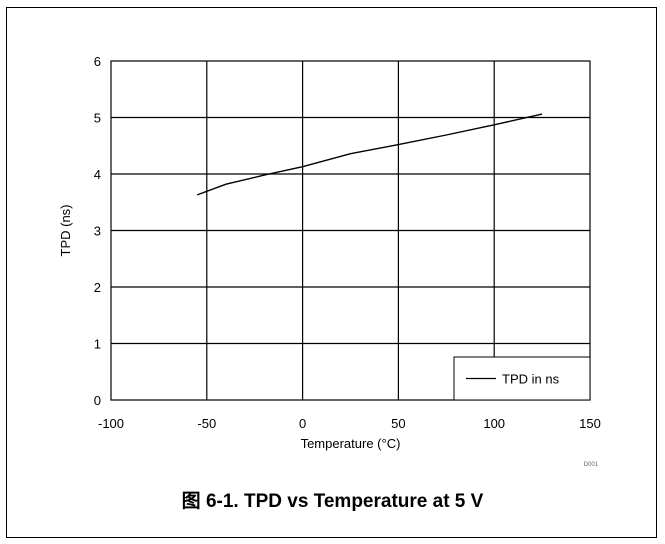 Image resolution: width=665 pixels, height=544 pixels. I want to click on x-tick-label: 150, so click(590, 423).